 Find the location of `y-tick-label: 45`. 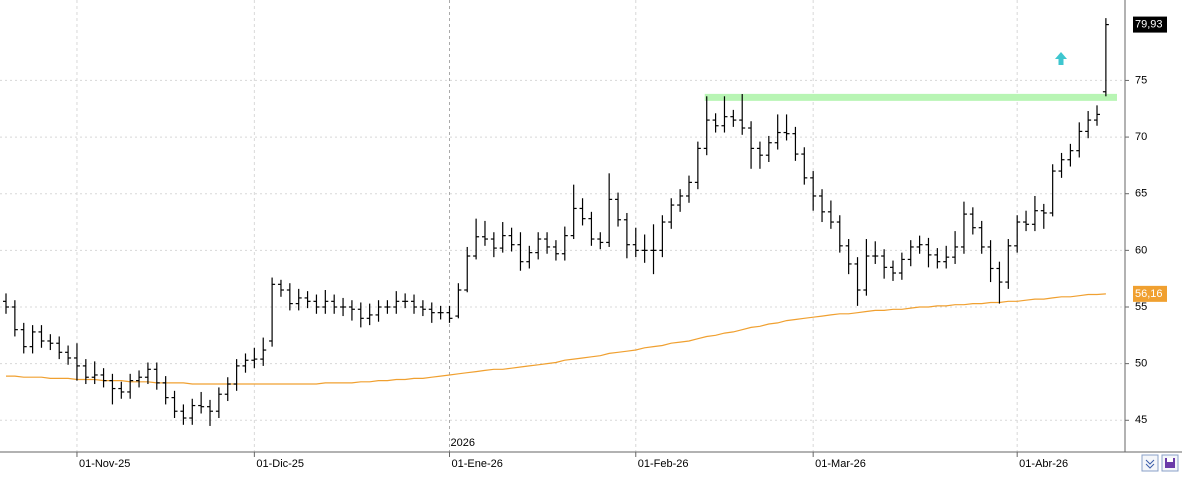

y-tick-label: 45 is located at coordinates (1141, 420).